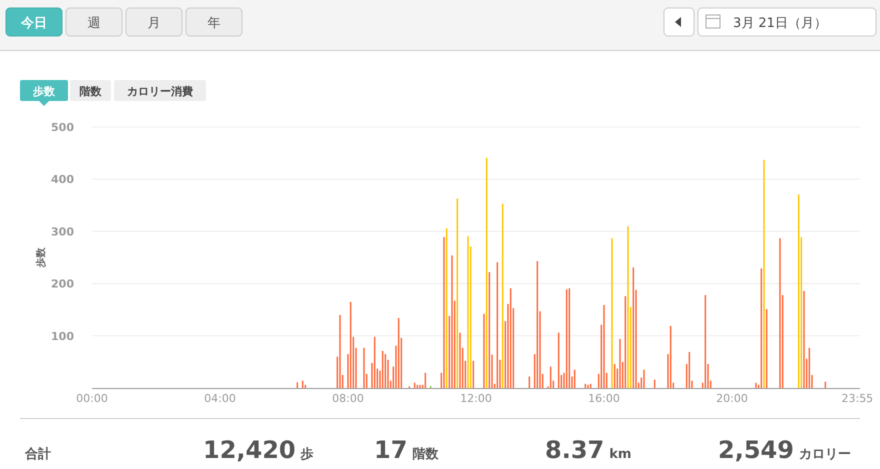 The image size is (880, 469). I want to click on text: 週, so click(94, 23).